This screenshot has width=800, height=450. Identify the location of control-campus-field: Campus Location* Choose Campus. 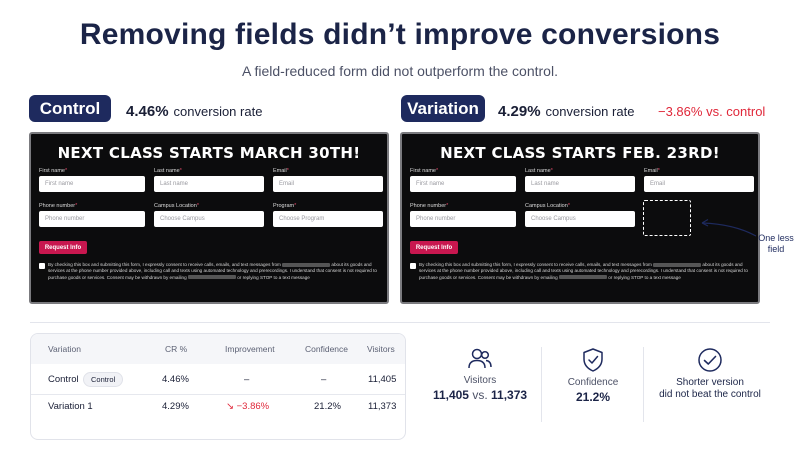
(209, 215).